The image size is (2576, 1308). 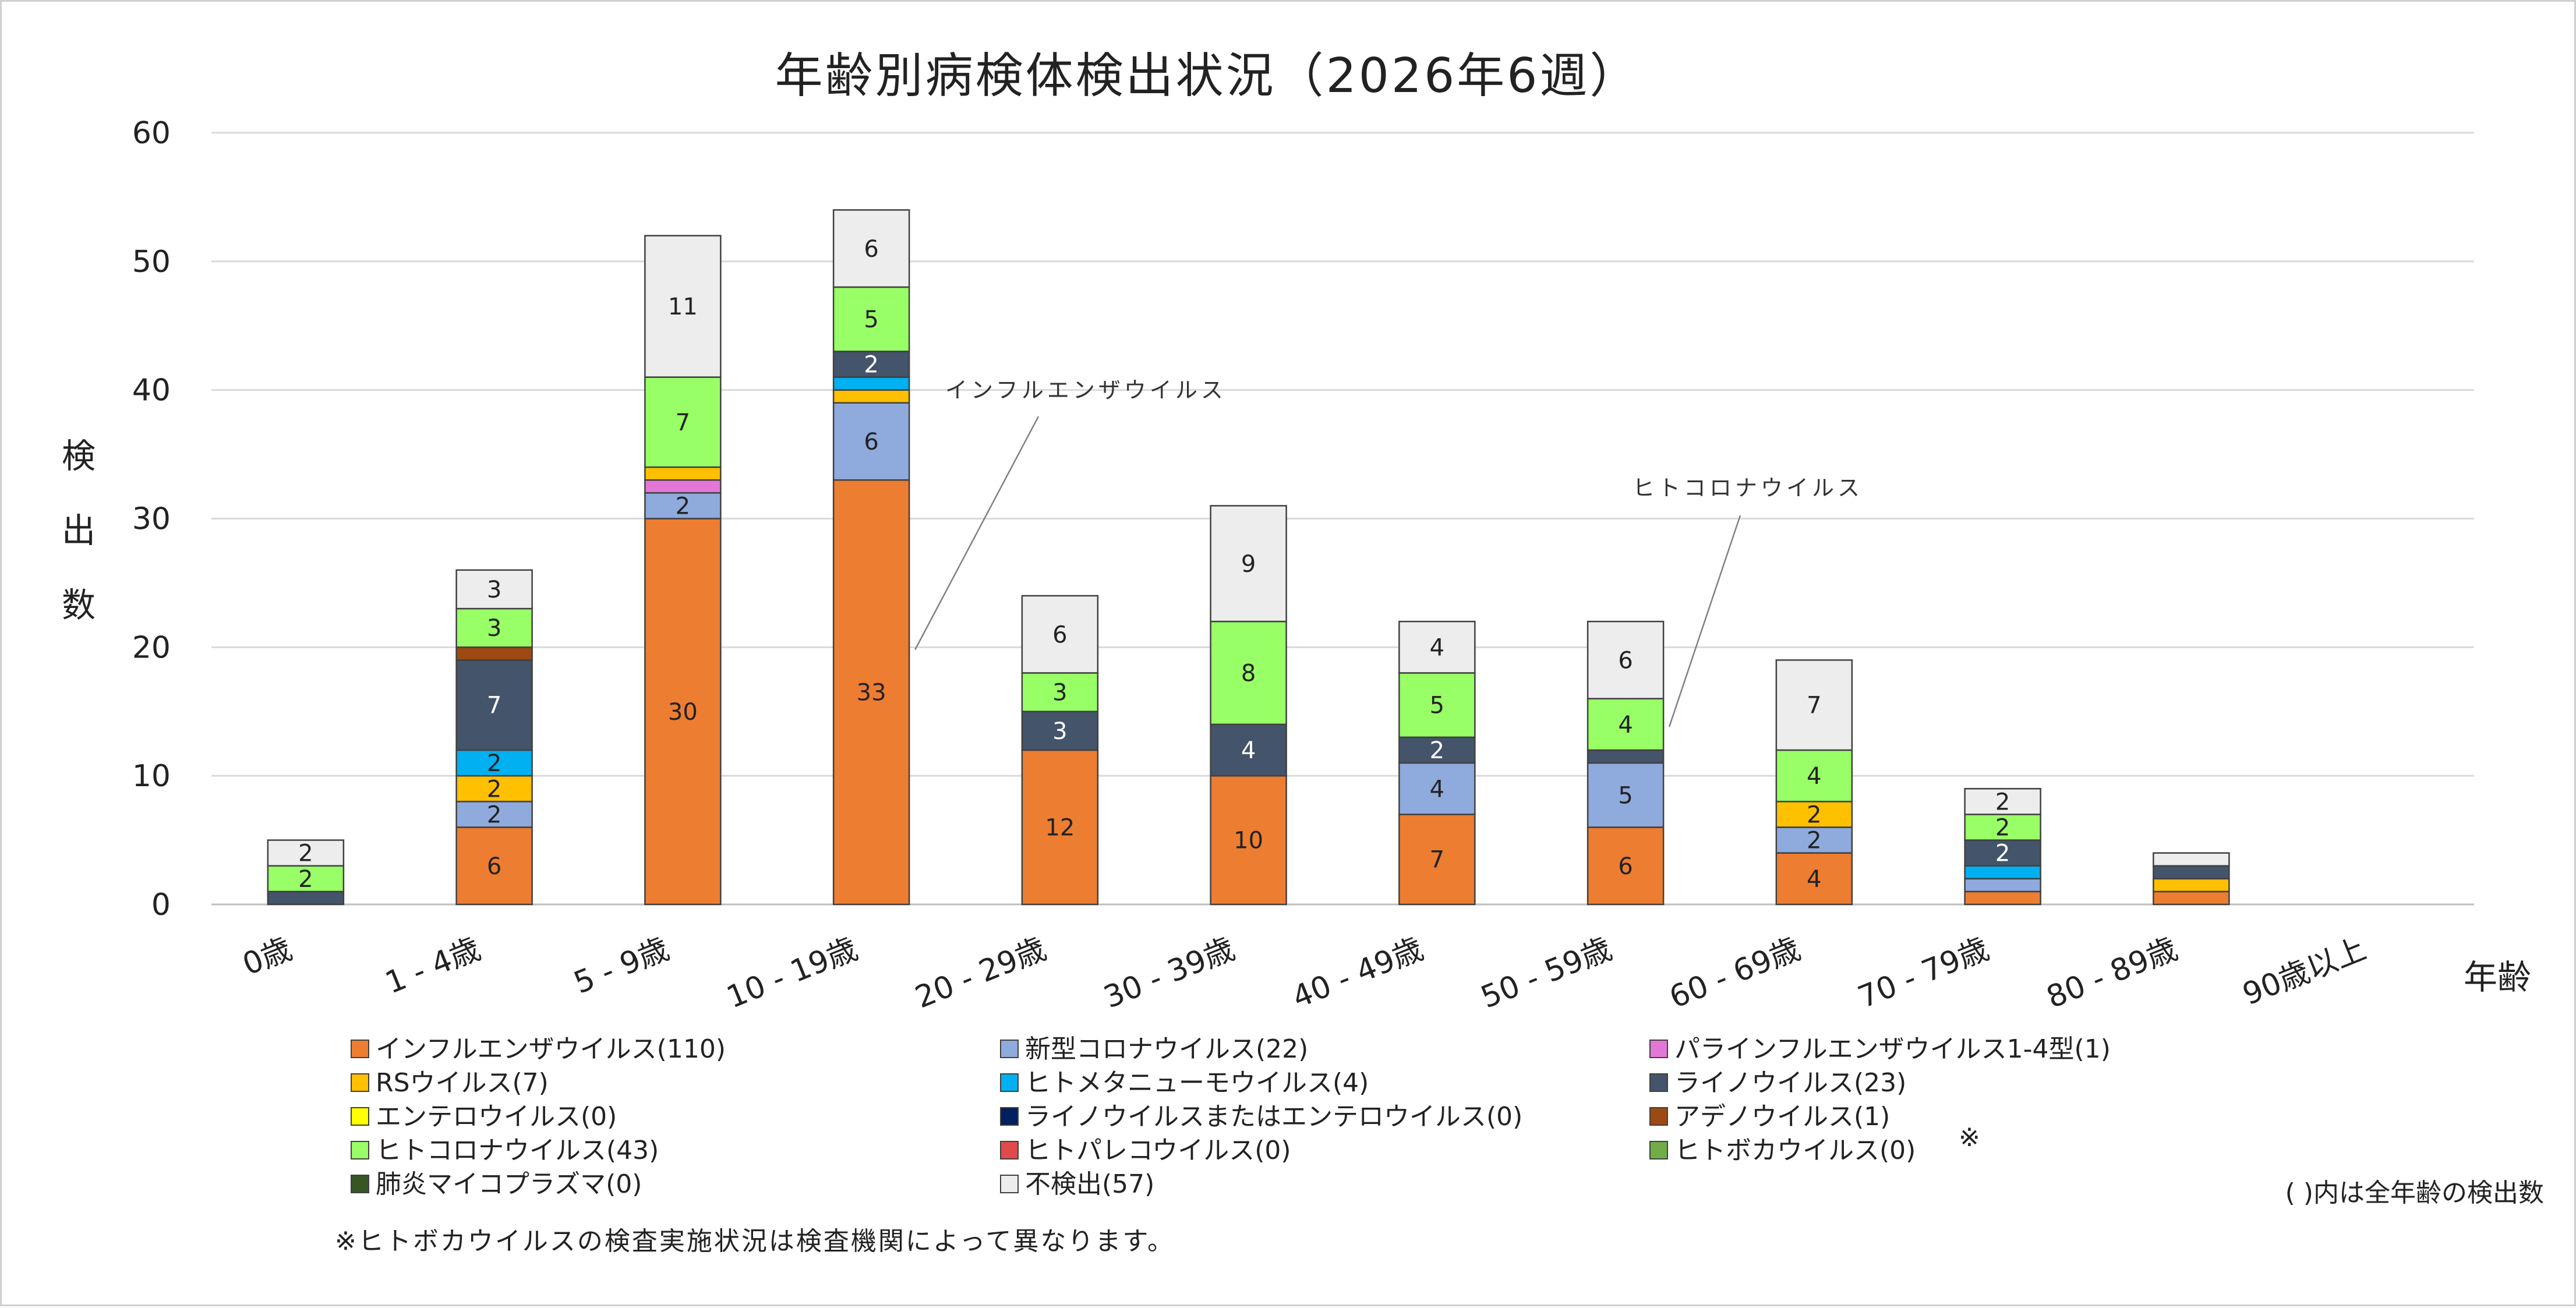 I want to click on segment-value-label: 11, so click(x=683, y=307).